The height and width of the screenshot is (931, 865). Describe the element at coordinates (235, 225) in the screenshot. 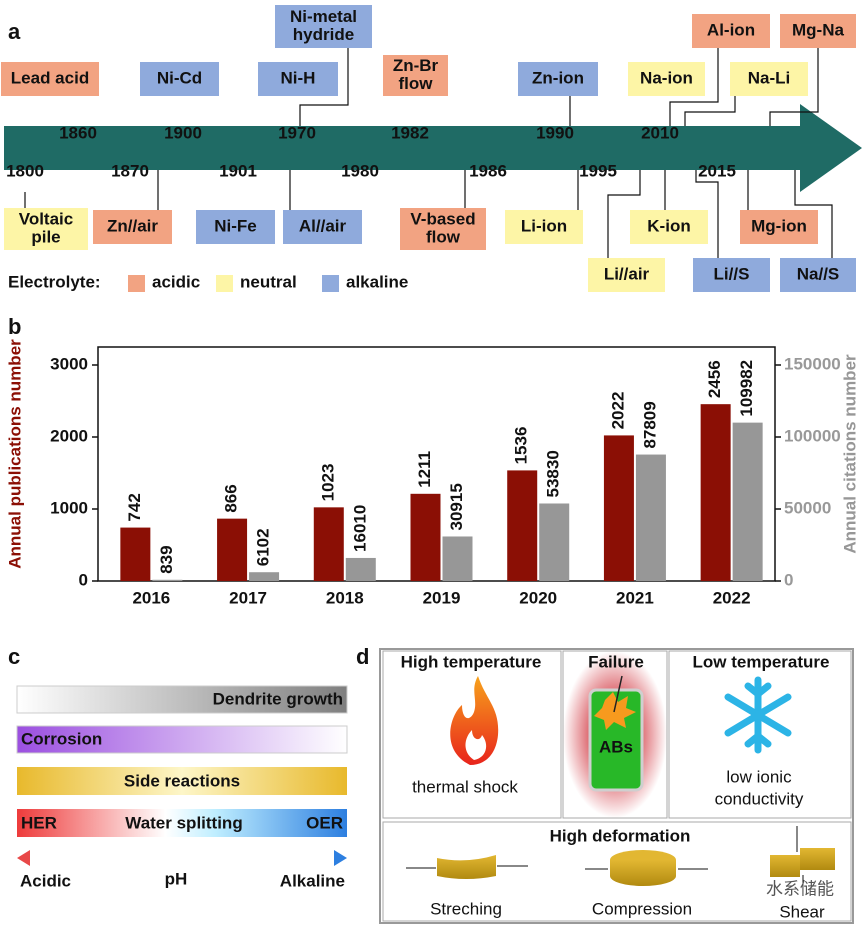

I see `battery-label: Ni-Fe` at that location.